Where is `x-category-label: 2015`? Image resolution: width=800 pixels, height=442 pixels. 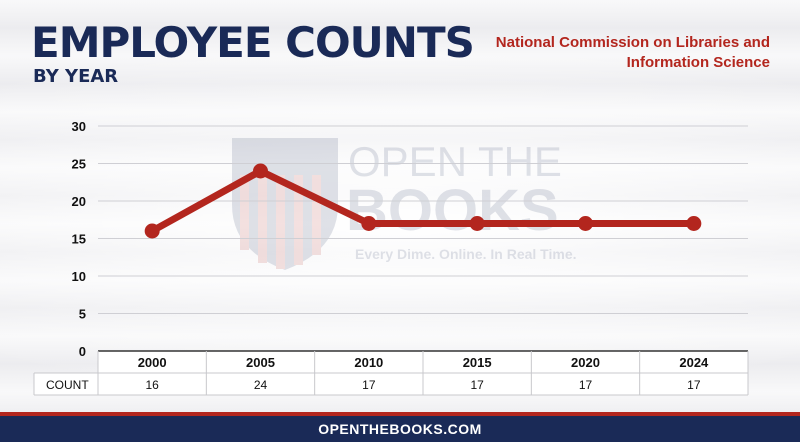
x-category-label: 2015 is located at coordinates (477, 362).